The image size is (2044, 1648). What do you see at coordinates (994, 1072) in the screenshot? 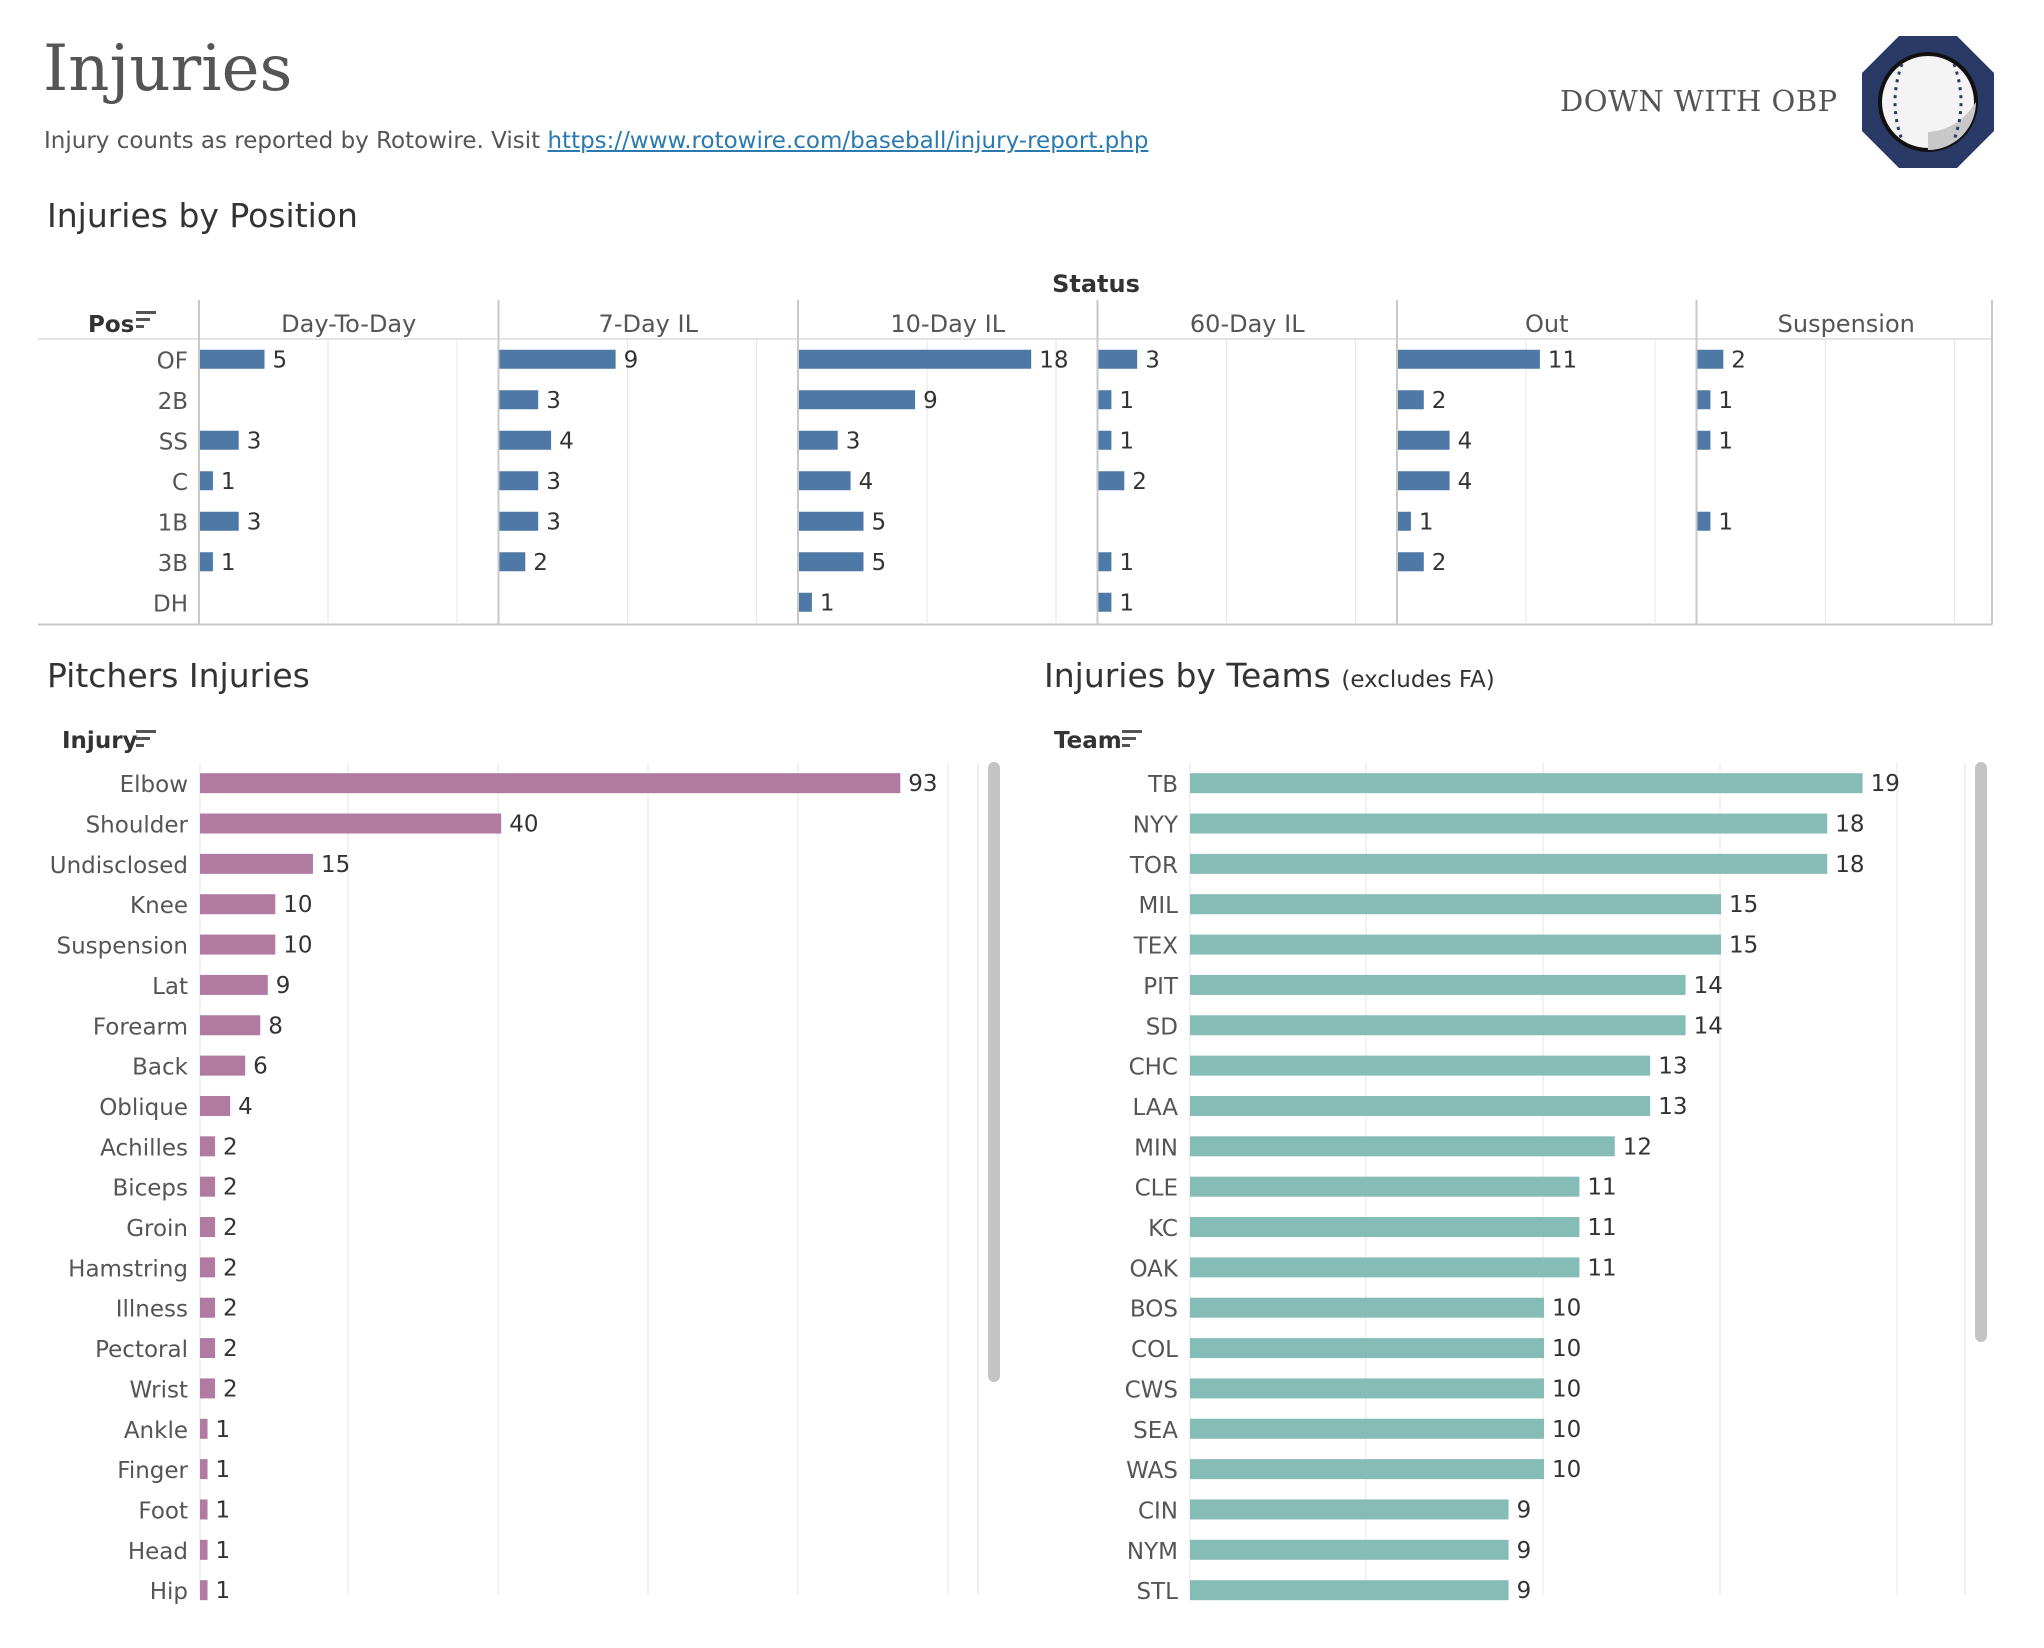
I see `pitchers-scrollbar-thumb` at bounding box center [994, 1072].